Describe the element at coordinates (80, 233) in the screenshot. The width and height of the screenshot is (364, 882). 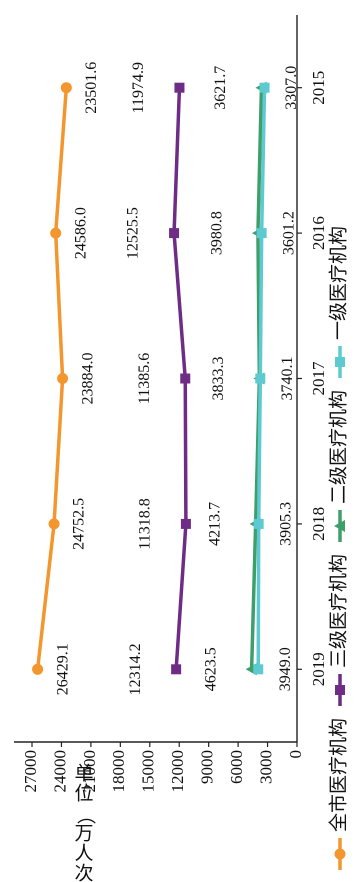
I see `data-label: 24586.0` at that location.